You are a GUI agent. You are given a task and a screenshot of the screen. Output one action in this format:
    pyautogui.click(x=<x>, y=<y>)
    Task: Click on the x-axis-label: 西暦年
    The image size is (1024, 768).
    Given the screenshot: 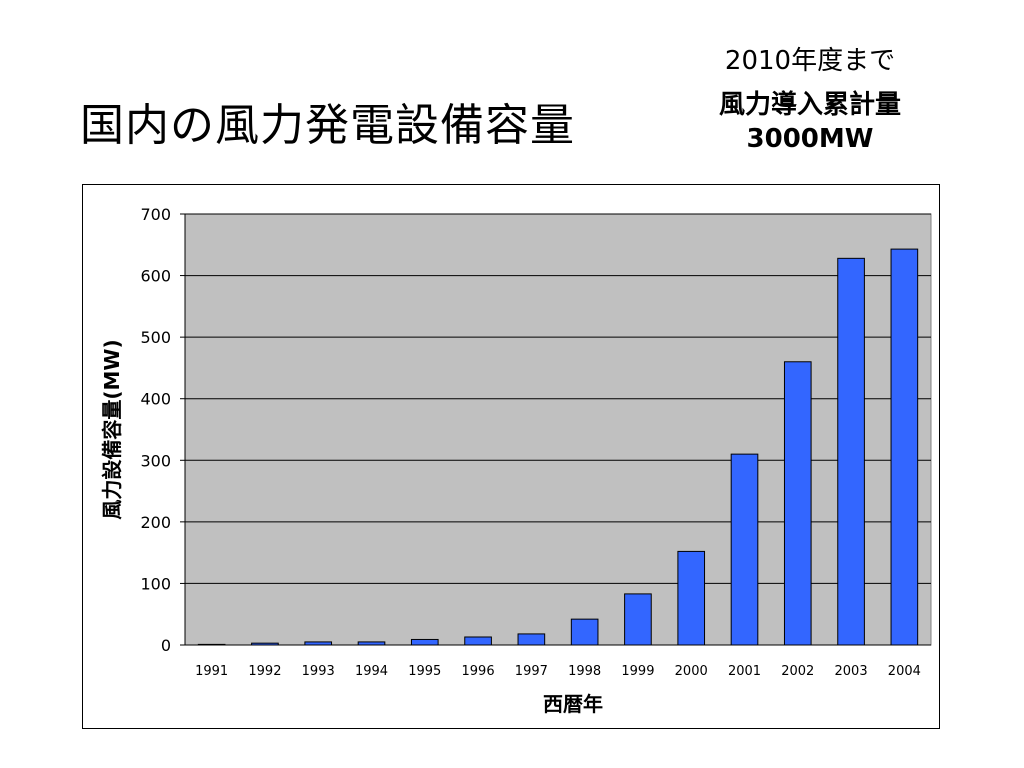 What is the action you would take?
    pyautogui.click(x=573, y=704)
    